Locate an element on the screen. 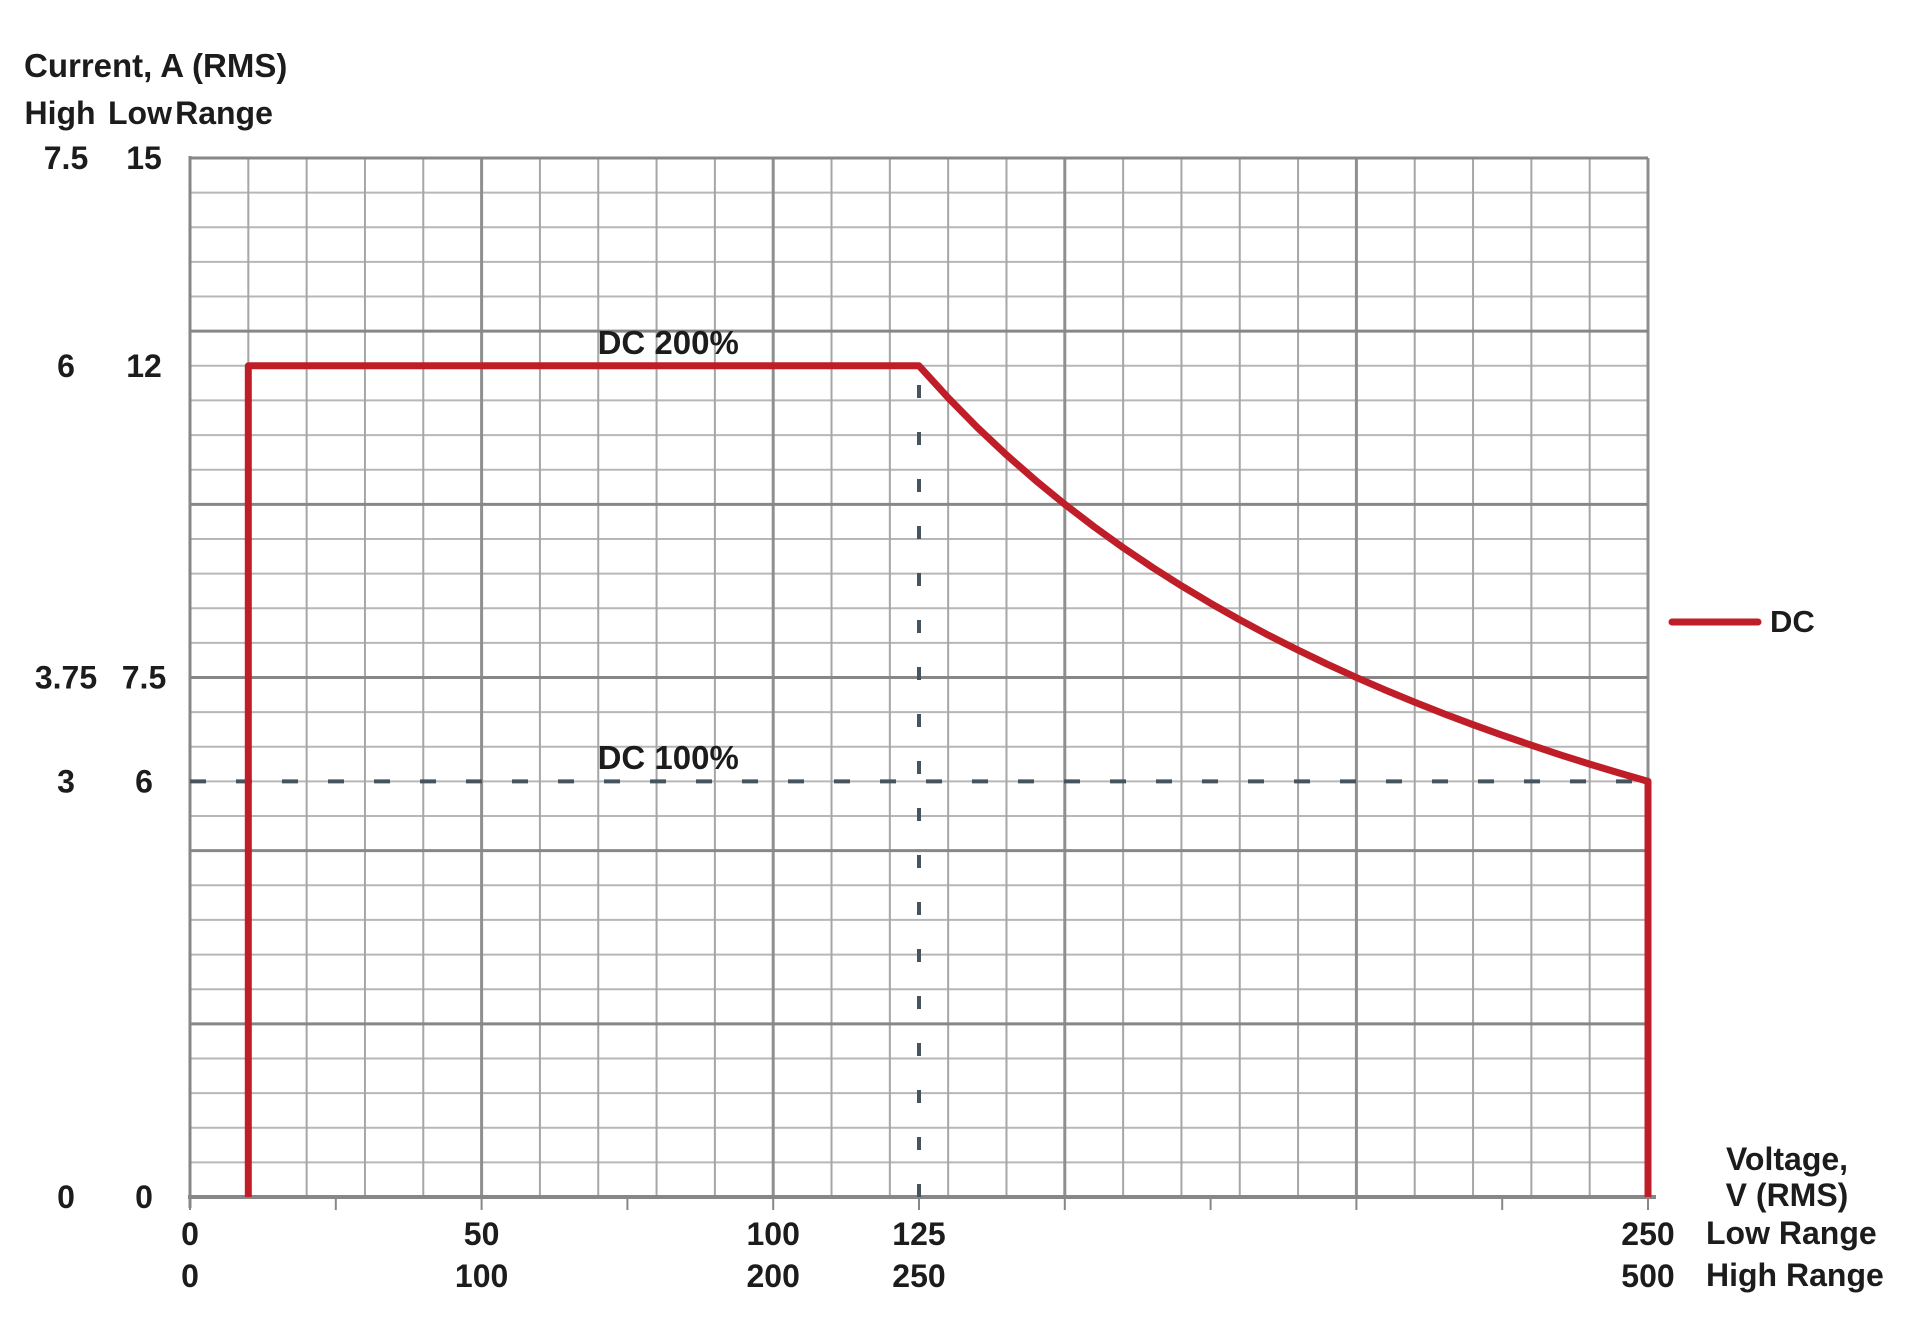 The width and height of the screenshot is (1920, 1328). x-tick-label-high: 0 is located at coordinates (190, 1276).